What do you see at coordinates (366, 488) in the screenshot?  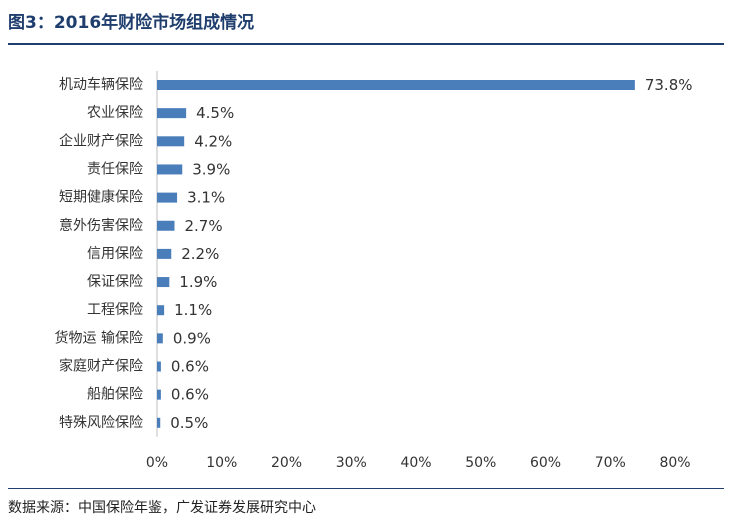 I see `footer-divider` at bounding box center [366, 488].